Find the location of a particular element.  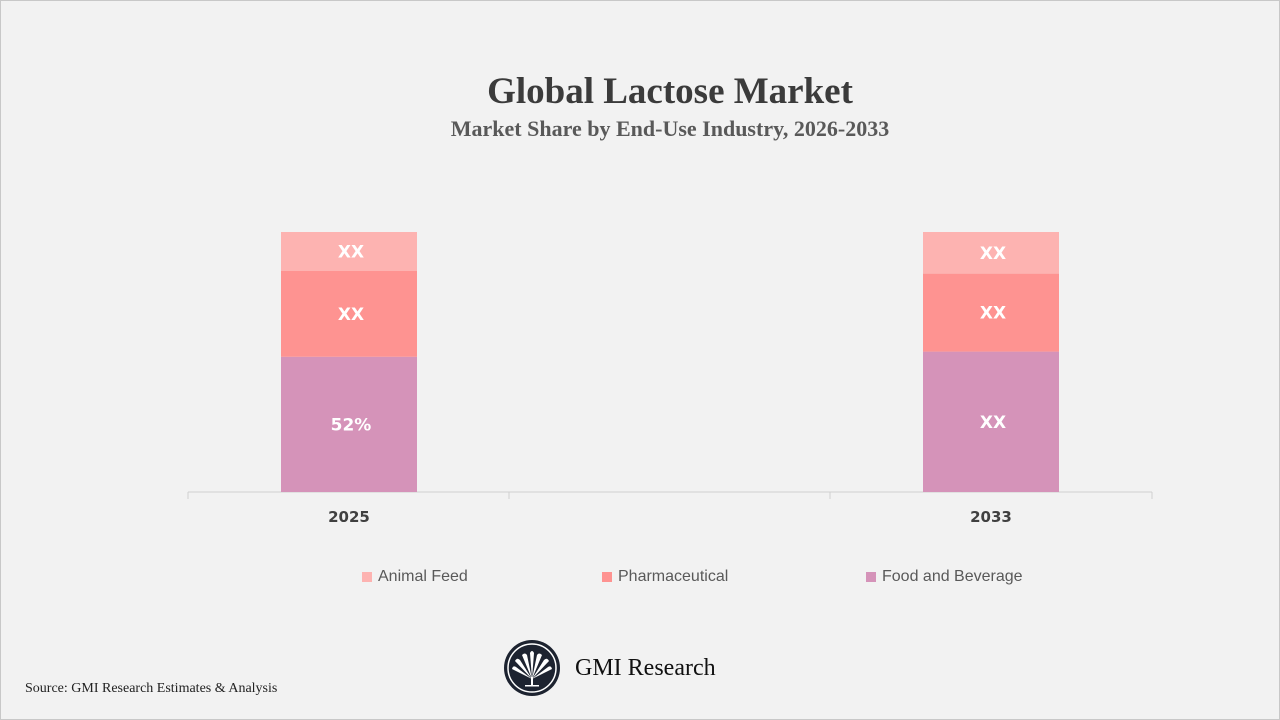

legend-item-animal-feed: Animal Feed is located at coordinates (415, 577).